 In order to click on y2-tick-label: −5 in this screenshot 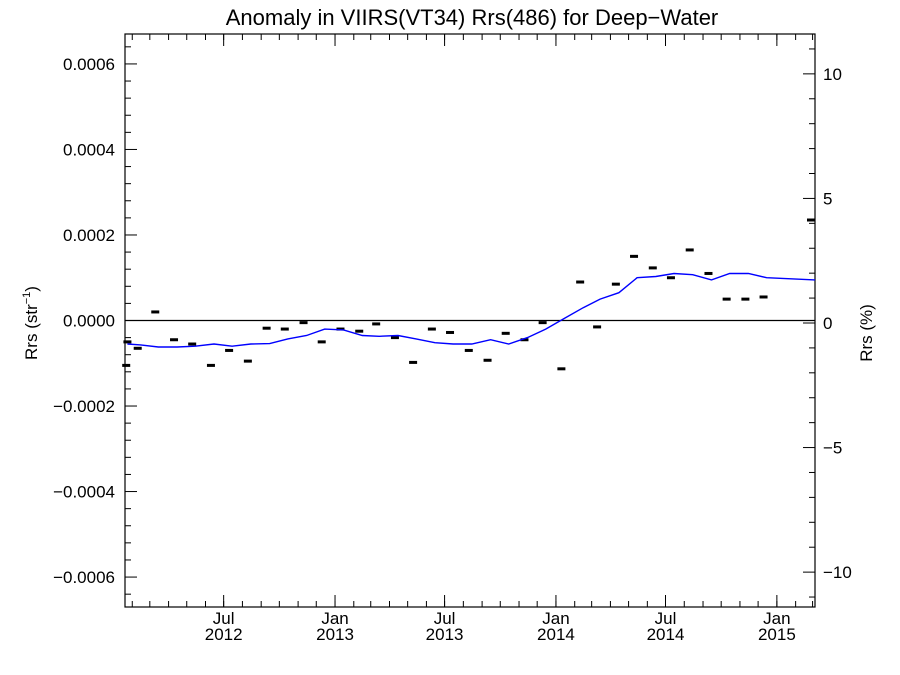, I will do `click(832, 448)`.